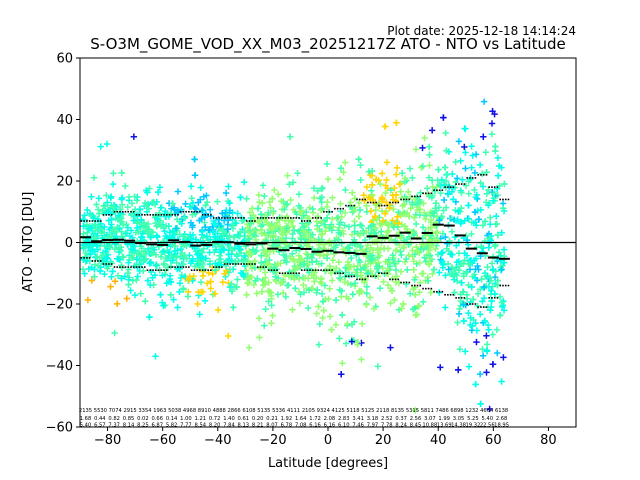 This screenshot has width=640, height=480. I want to click on bin-stat-value: 0.82, so click(114, 419).